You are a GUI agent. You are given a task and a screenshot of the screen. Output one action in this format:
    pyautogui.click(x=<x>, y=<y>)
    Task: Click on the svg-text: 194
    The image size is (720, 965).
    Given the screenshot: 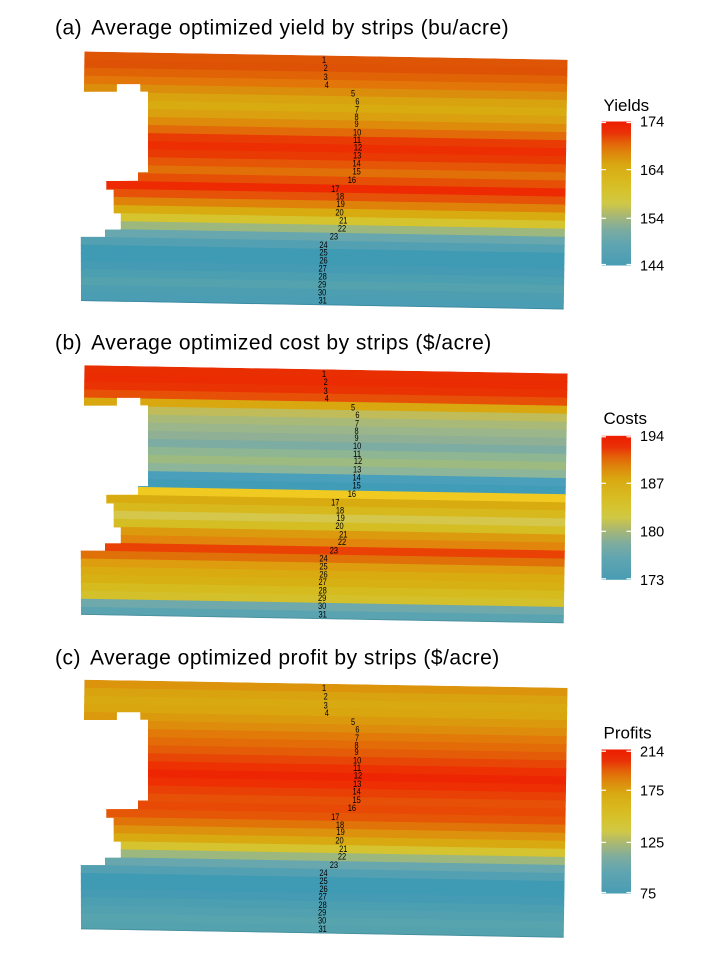 What is the action you would take?
    pyautogui.click(x=652, y=437)
    